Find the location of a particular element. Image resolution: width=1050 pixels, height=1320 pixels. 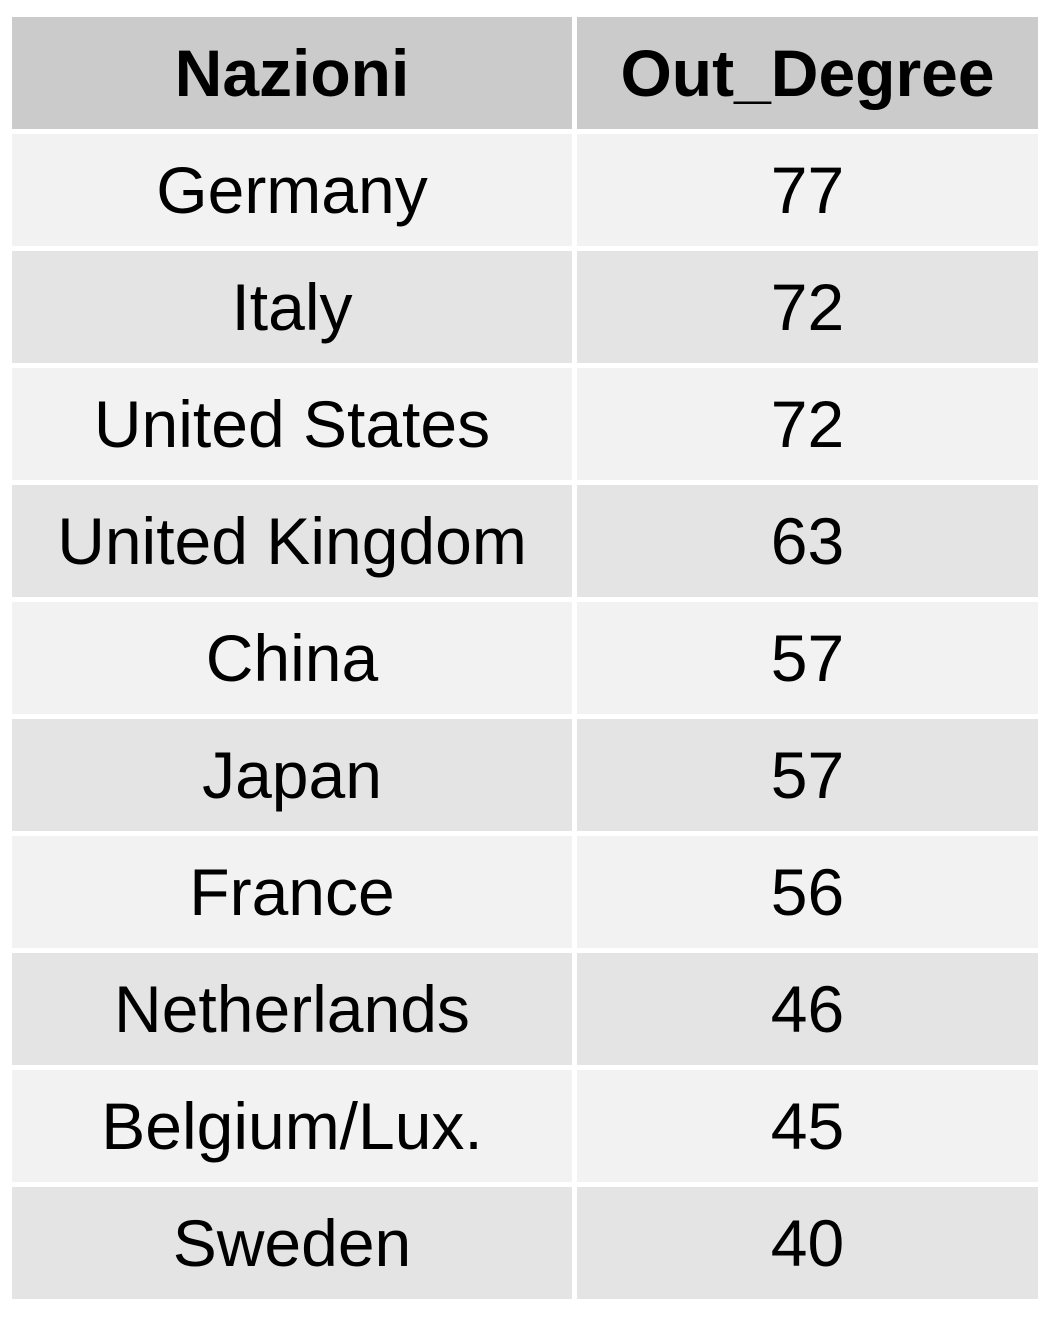

column-header-nazioni: Nazioni is located at coordinates (294, 75).